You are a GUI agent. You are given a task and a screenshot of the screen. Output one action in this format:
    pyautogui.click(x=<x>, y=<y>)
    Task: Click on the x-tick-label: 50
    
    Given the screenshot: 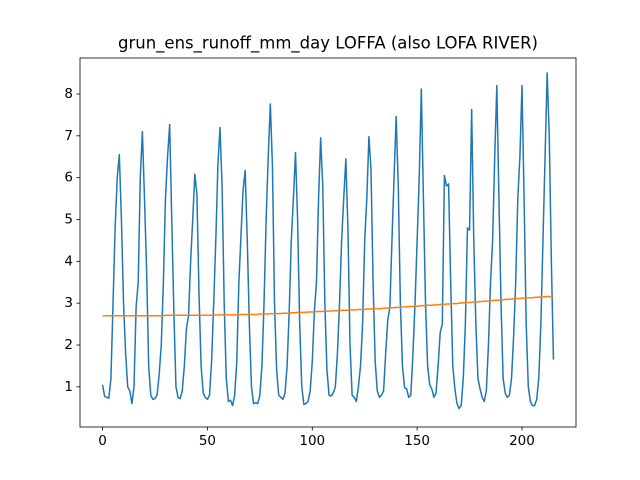 What is the action you would take?
    pyautogui.click(x=207, y=441)
    